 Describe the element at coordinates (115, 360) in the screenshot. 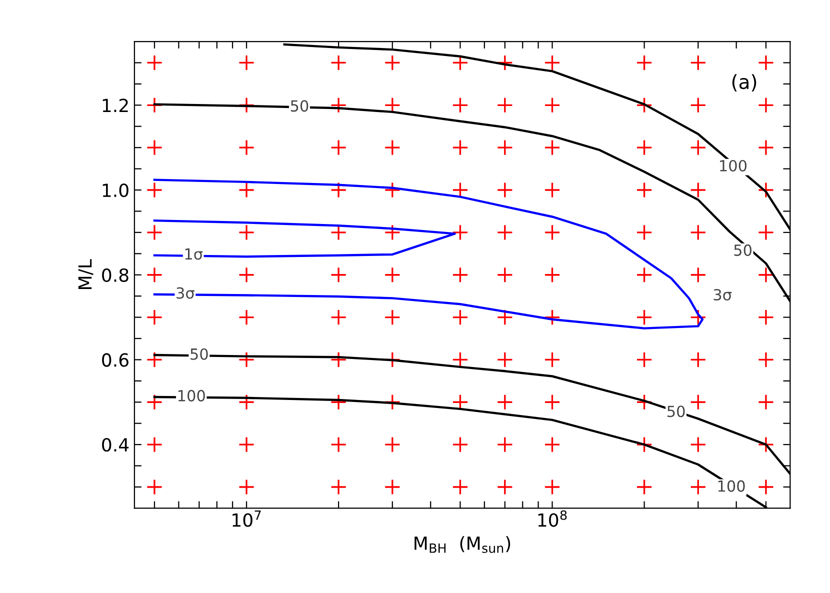

I see `y-tick-label: 0.6` at that location.